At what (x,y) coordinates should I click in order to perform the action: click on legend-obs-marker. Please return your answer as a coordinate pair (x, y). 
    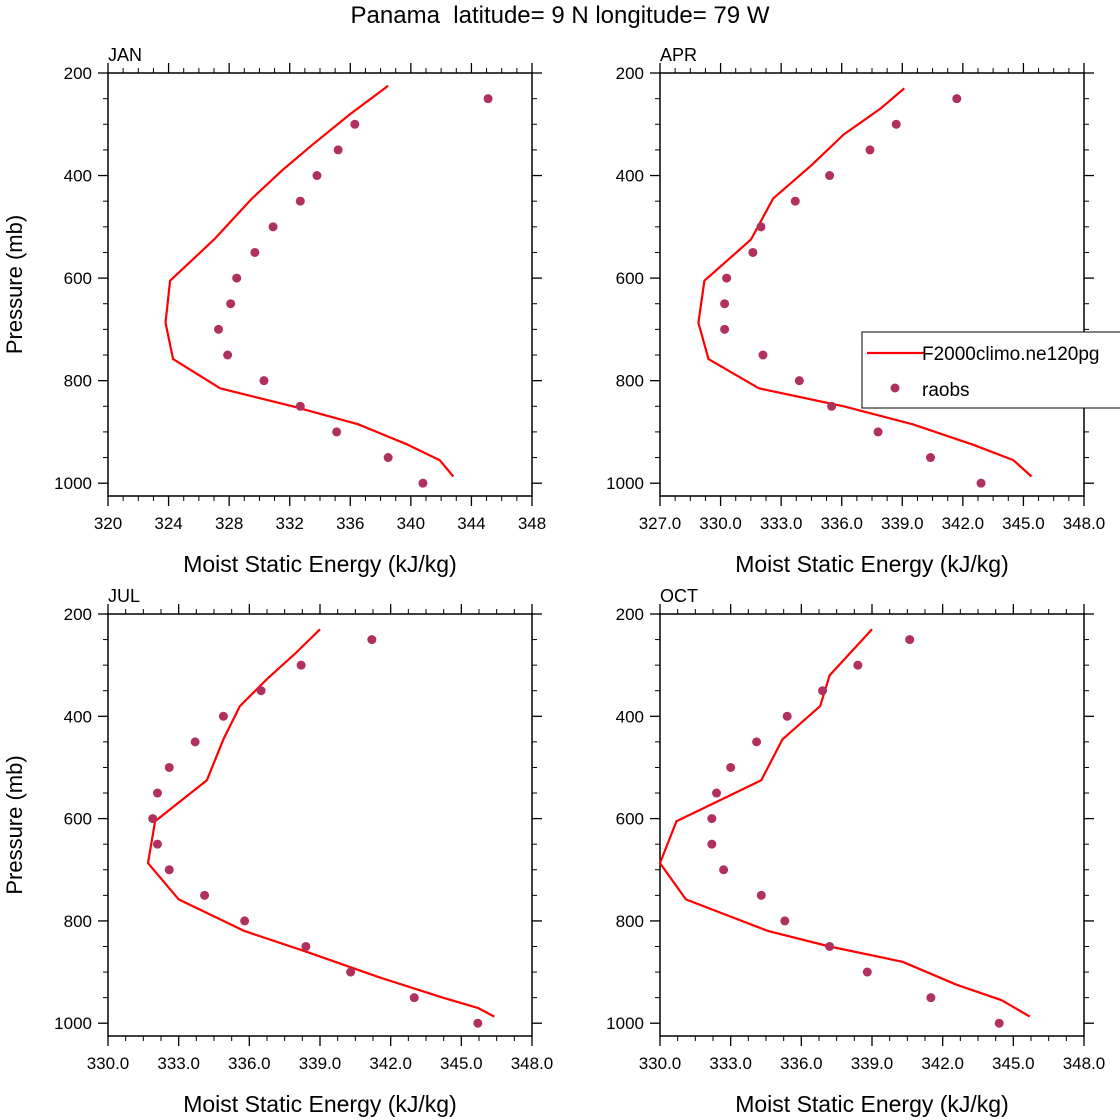
    Looking at the image, I should click on (895, 388).